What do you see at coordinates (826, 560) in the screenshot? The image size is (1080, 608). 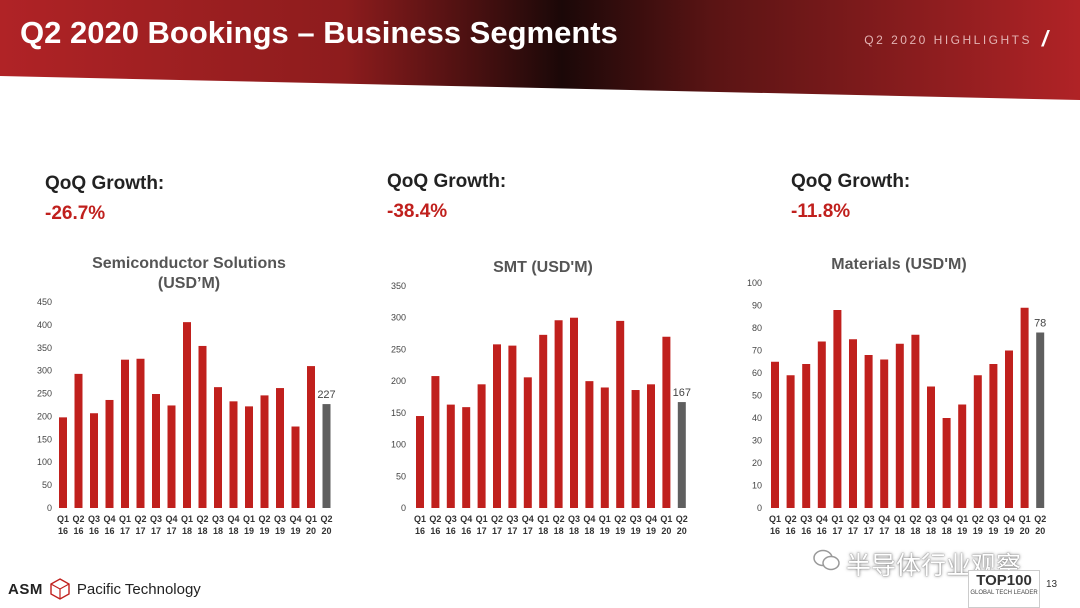 I see `wechat-icon` at bounding box center [826, 560].